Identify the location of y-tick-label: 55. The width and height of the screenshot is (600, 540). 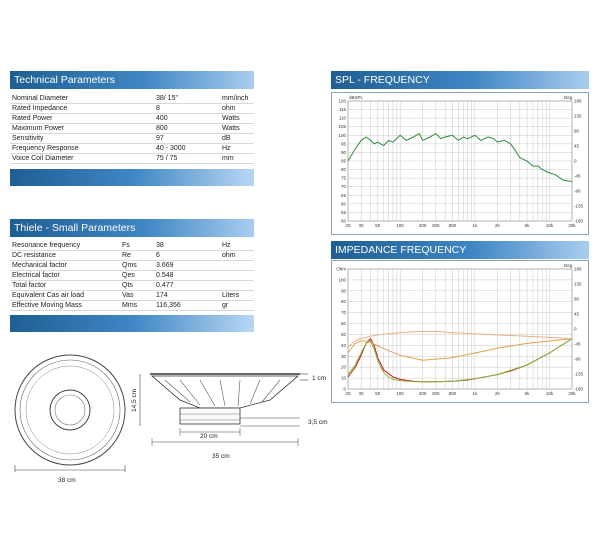
(344, 212).